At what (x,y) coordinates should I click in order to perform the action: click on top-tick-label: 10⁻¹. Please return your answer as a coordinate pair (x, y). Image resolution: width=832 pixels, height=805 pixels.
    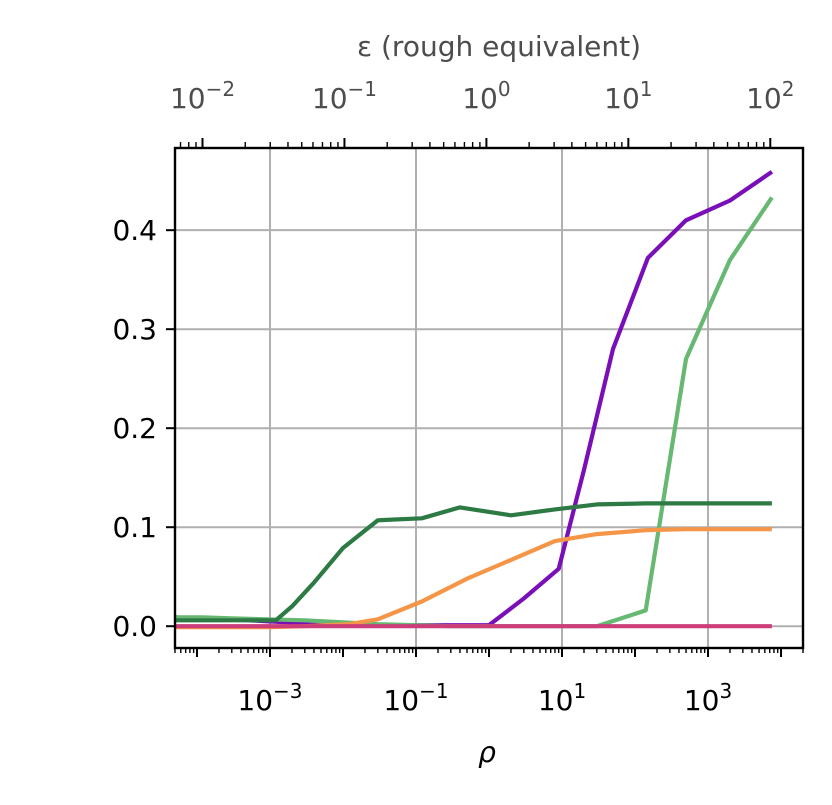
    Looking at the image, I should click on (344, 96).